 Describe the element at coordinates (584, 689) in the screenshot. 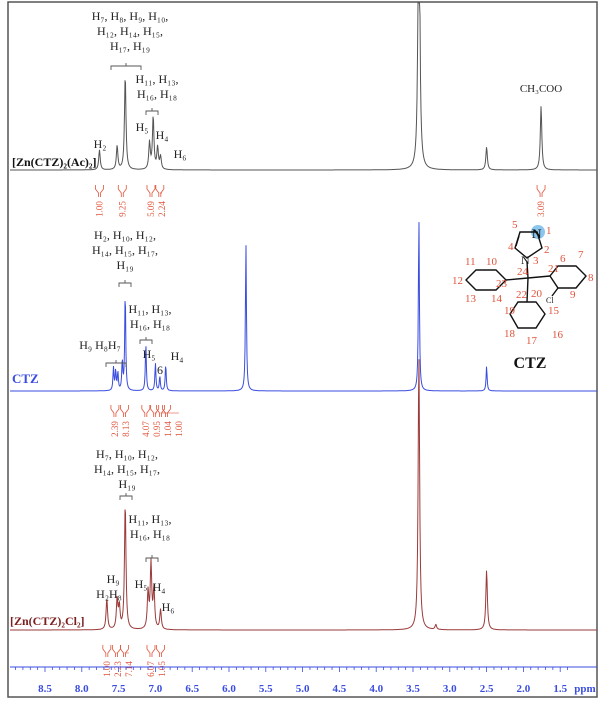

I see `x-axis-label: ppm` at that location.